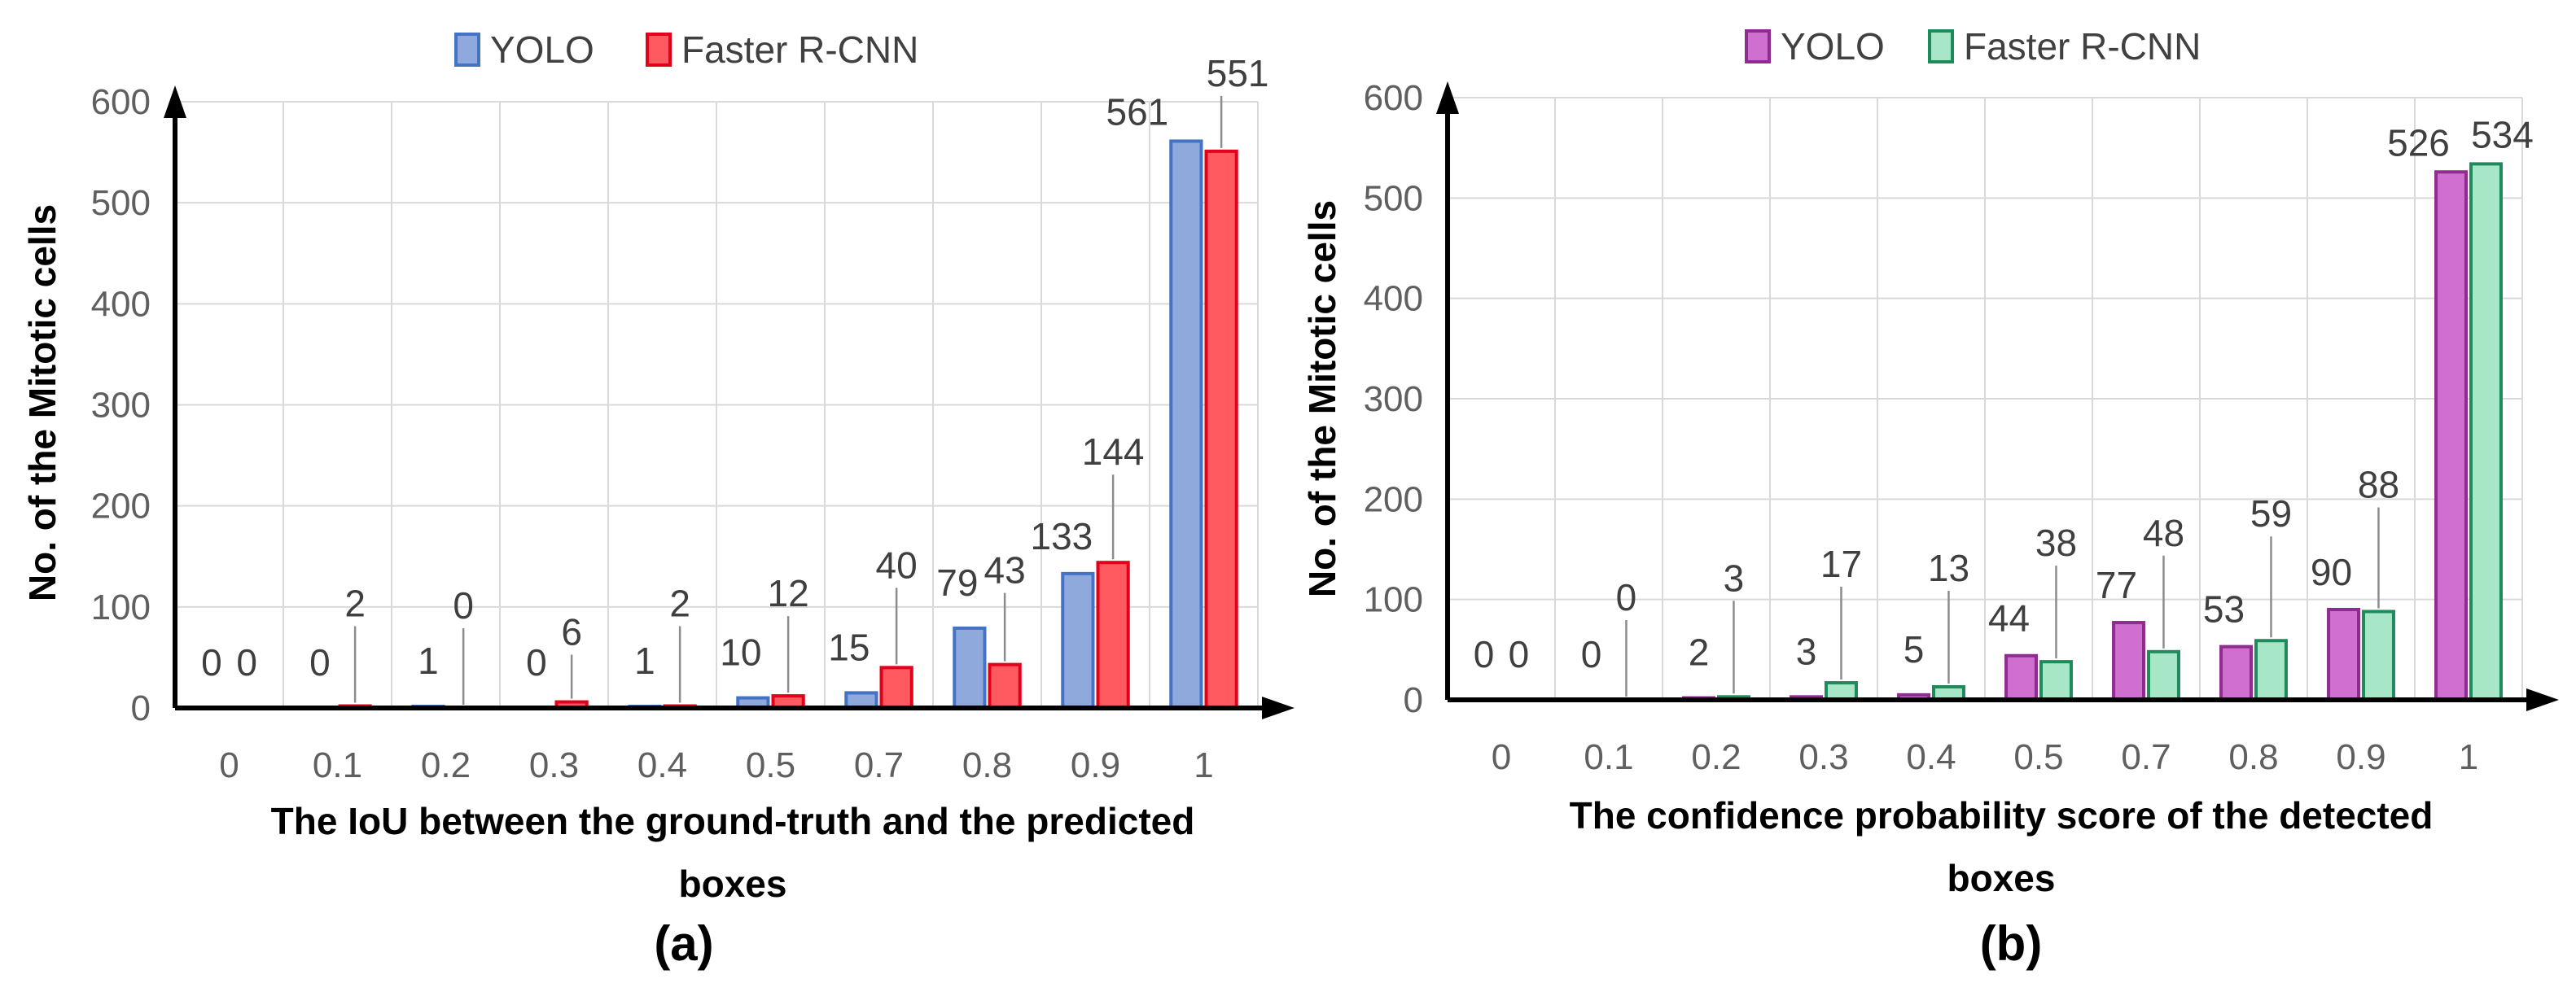  What do you see at coordinates (1841, 564) in the screenshot?
I see `data-label: 17` at bounding box center [1841, 564].